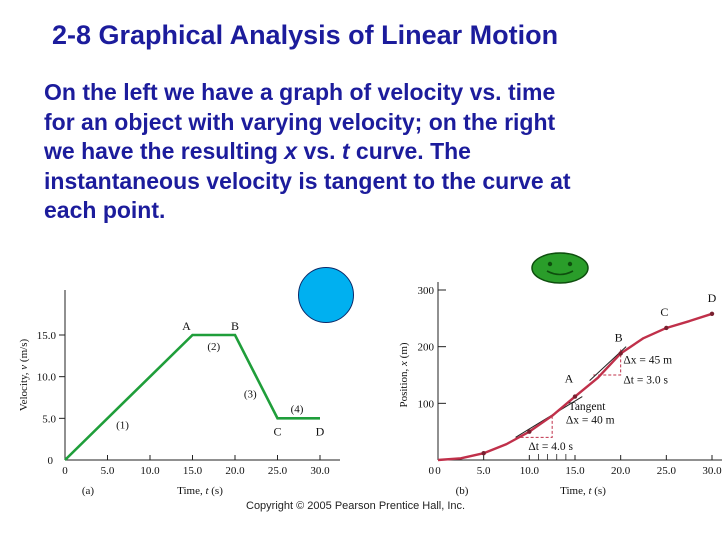 Image resolution: width=728 pixels, height=546 pixels. What do you see at coordinates (235, 471) in the screenshot?
I see `velocity-x-tick-label: 20.0` at bounding box center [235, 471].